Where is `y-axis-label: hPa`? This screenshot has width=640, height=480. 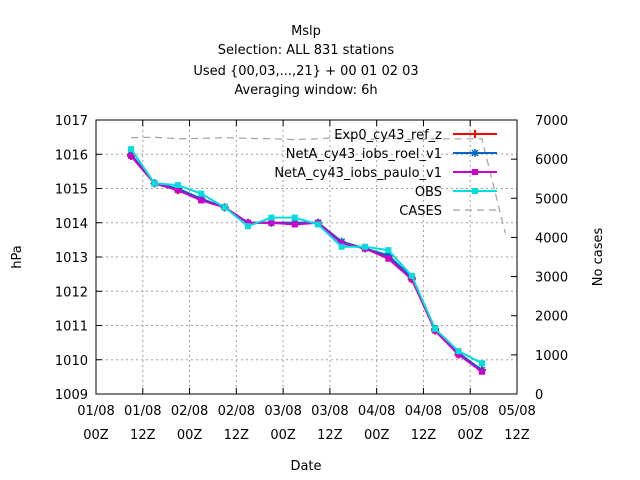 y-axis-label: hPa is located at coordinates (17, 256).